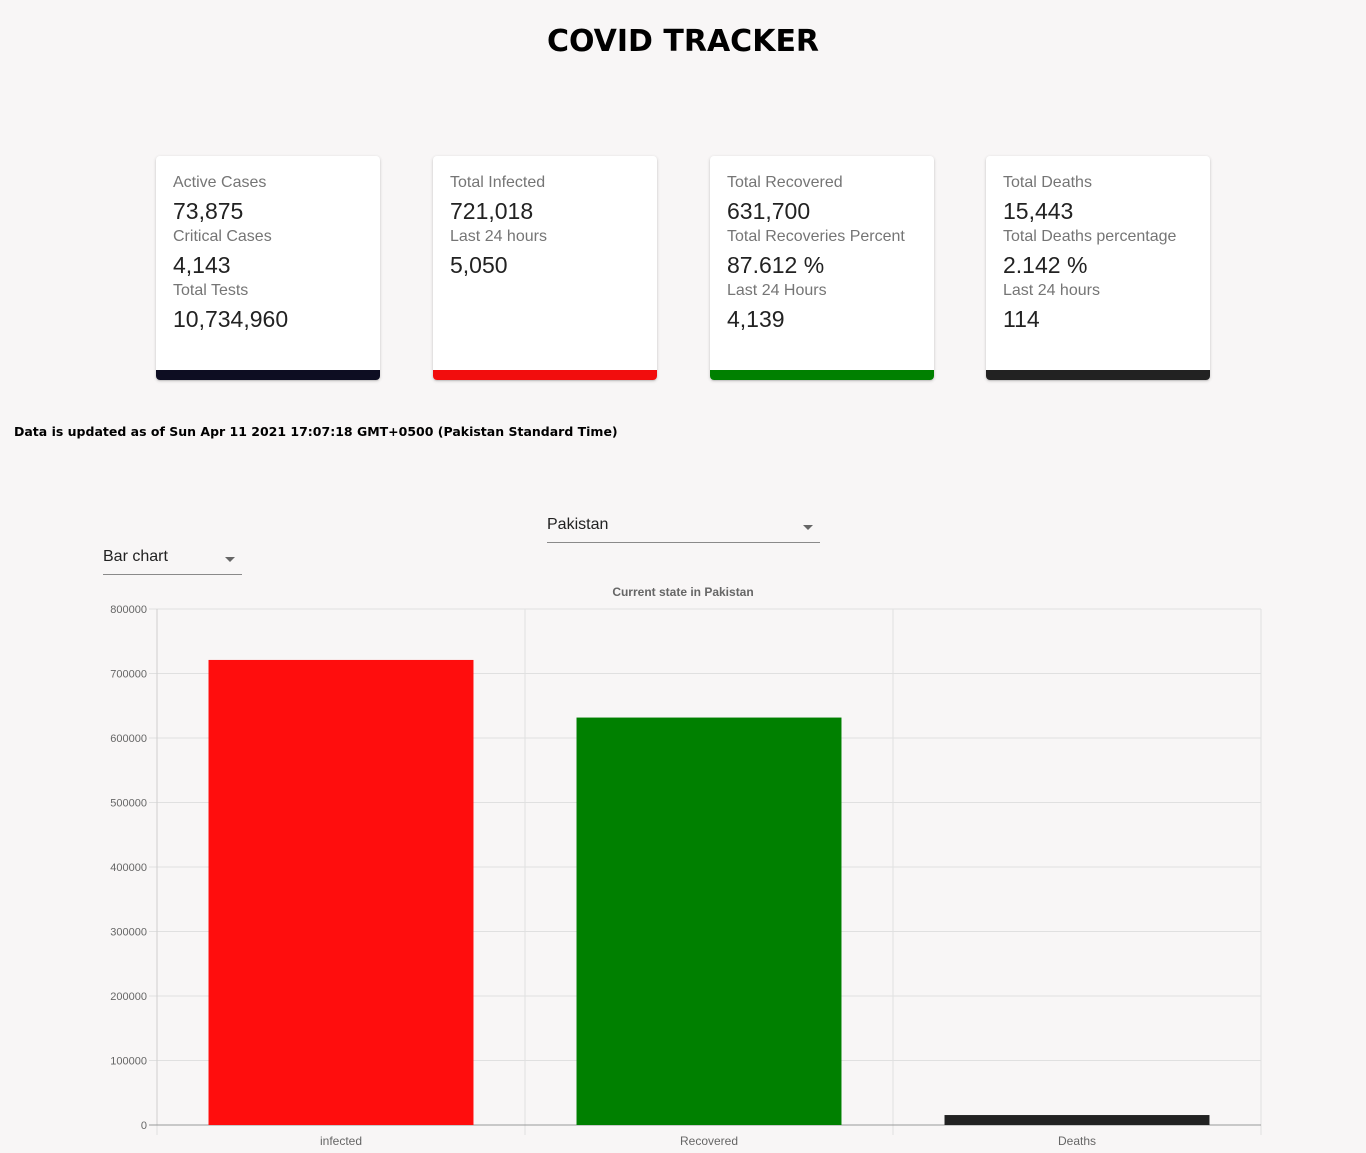  Describe the element at coordinates (128, 675) in the screenshot. I see `y-tick-label: 700000` at that location.